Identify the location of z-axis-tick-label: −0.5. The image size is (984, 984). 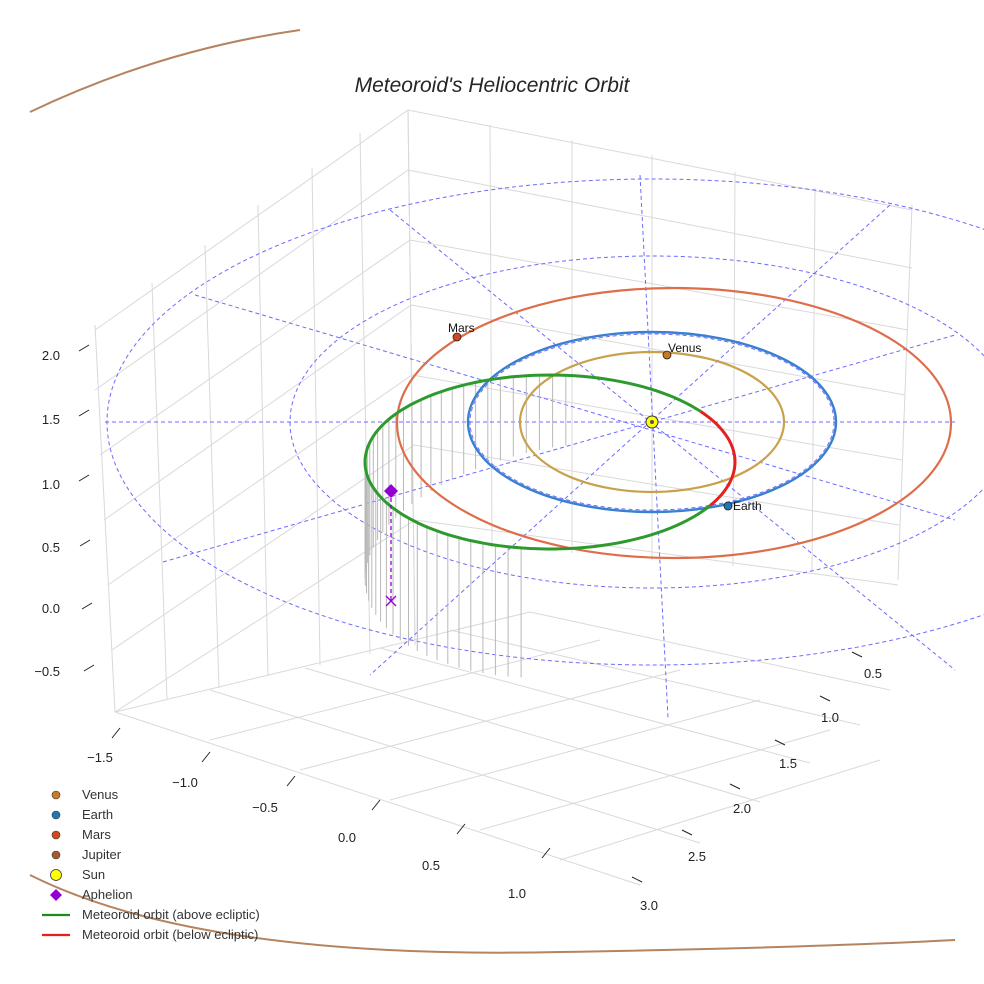
(47, 671).